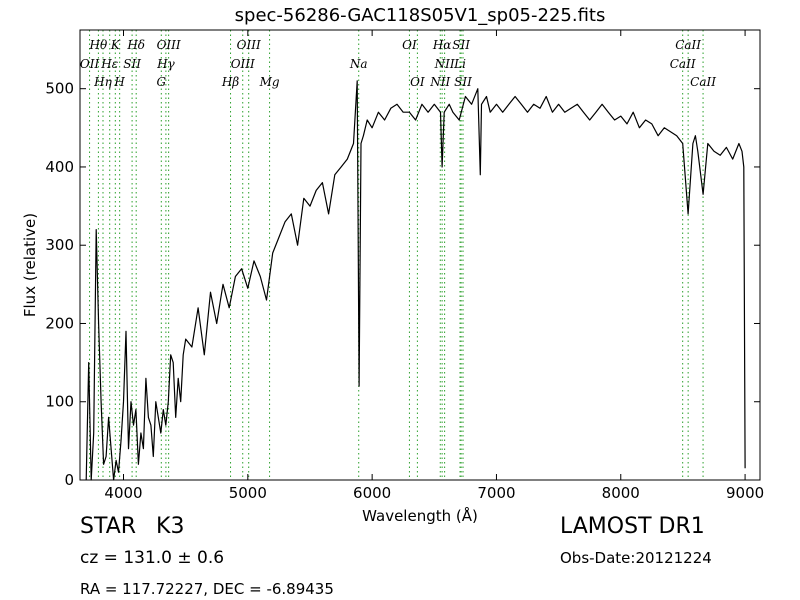  I want to click on object-class: STAR, so click(108, 526).